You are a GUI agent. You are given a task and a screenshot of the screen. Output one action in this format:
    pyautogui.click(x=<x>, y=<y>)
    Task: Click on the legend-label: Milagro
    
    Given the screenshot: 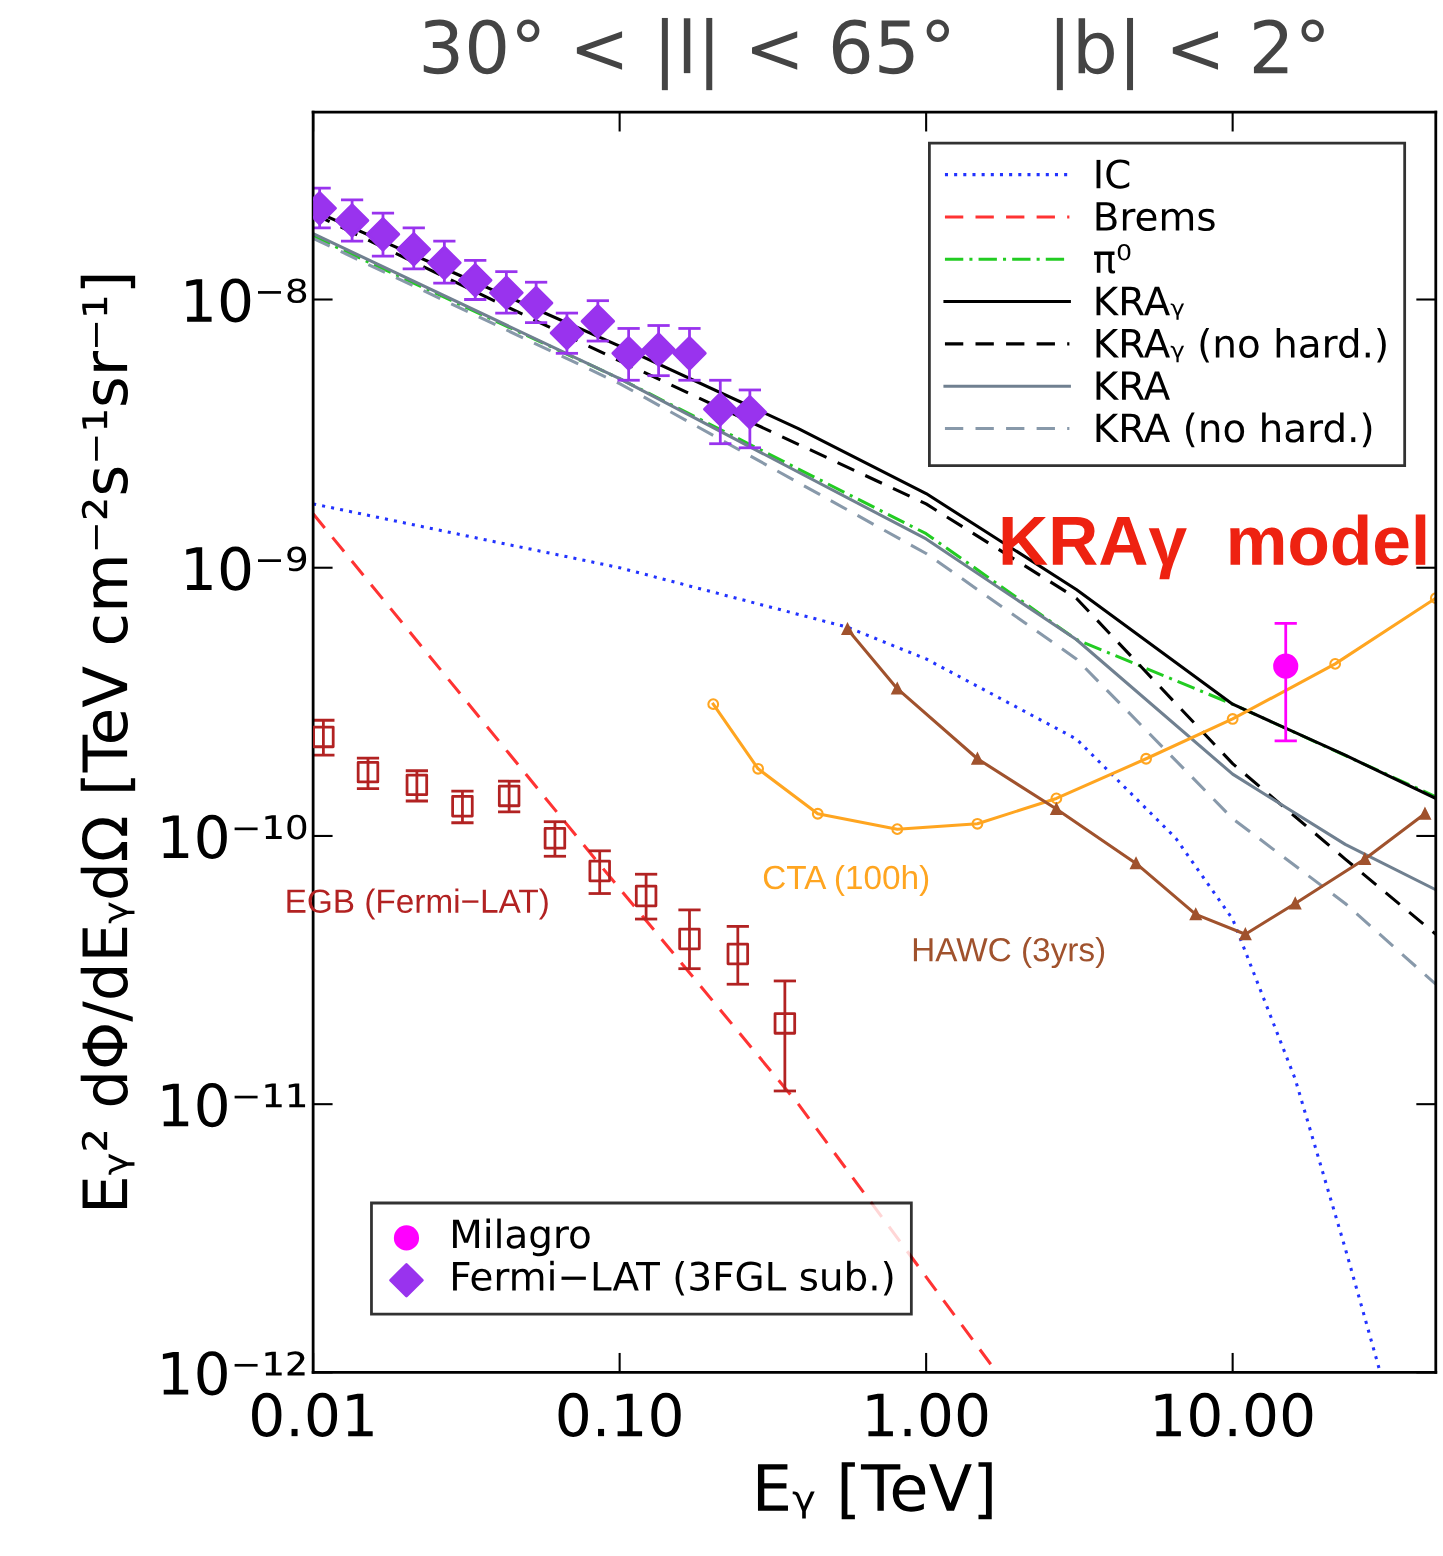 What is the action you would take?
    pyautogui.click(x=521, y=1237)
    